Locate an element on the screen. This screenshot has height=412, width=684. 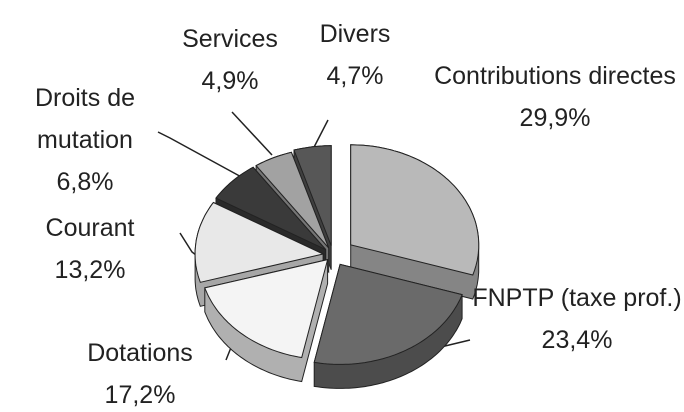
category-label: Courant is located at coordinates (90, 228).